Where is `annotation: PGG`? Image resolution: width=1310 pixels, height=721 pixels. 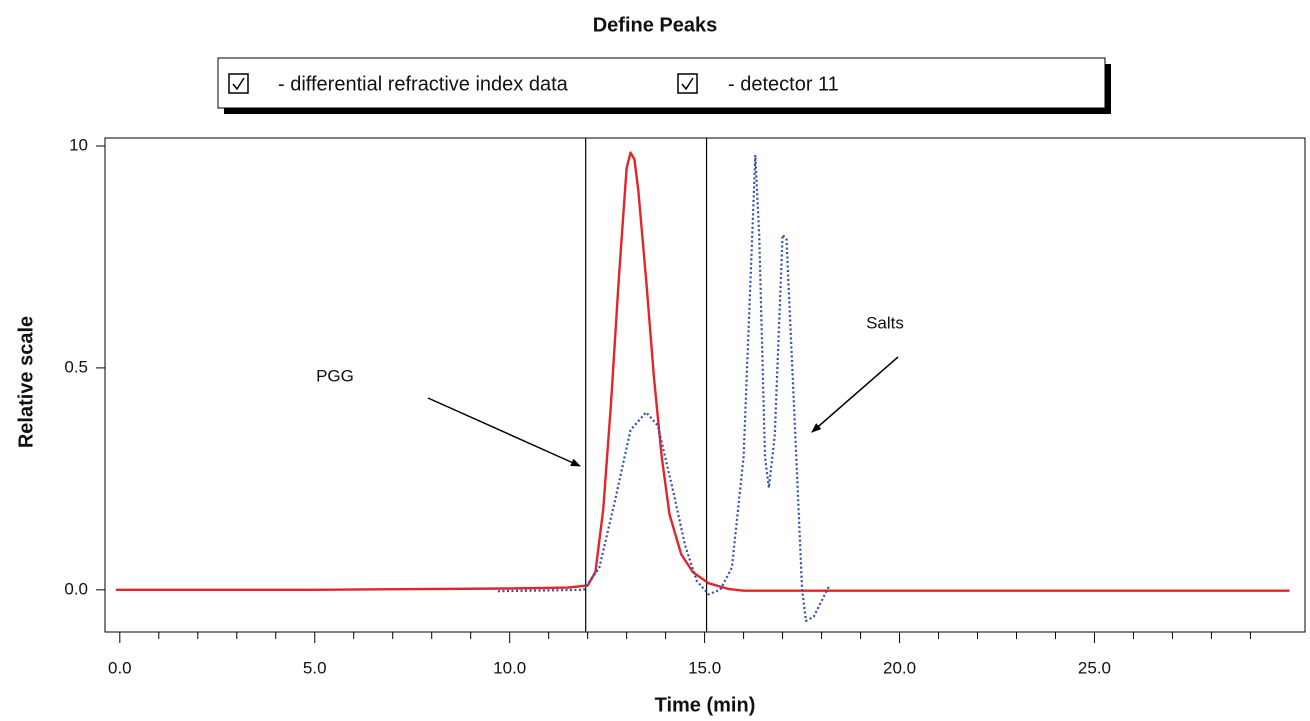 annotation: PGG is located at coordinates (335, 375).